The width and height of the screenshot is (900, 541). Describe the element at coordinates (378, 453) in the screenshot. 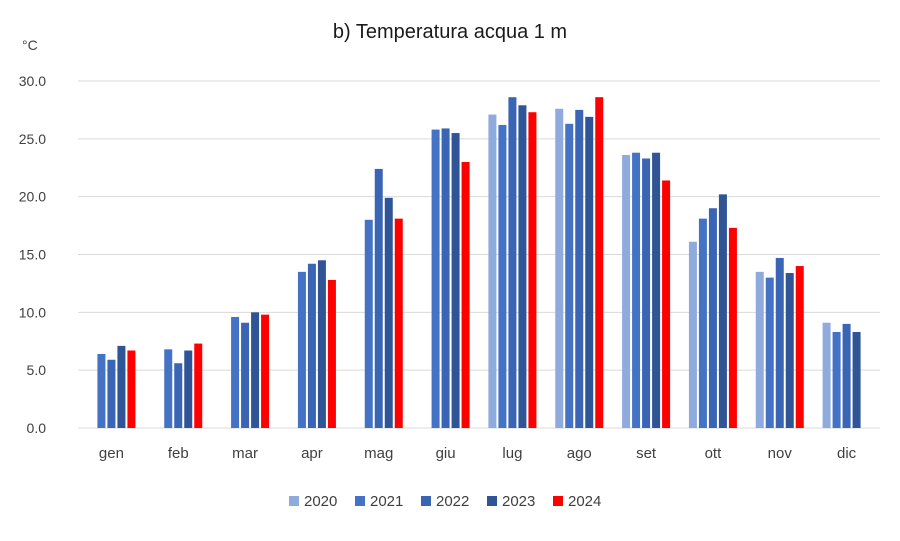

I see `x-category-label: mag` at that location.